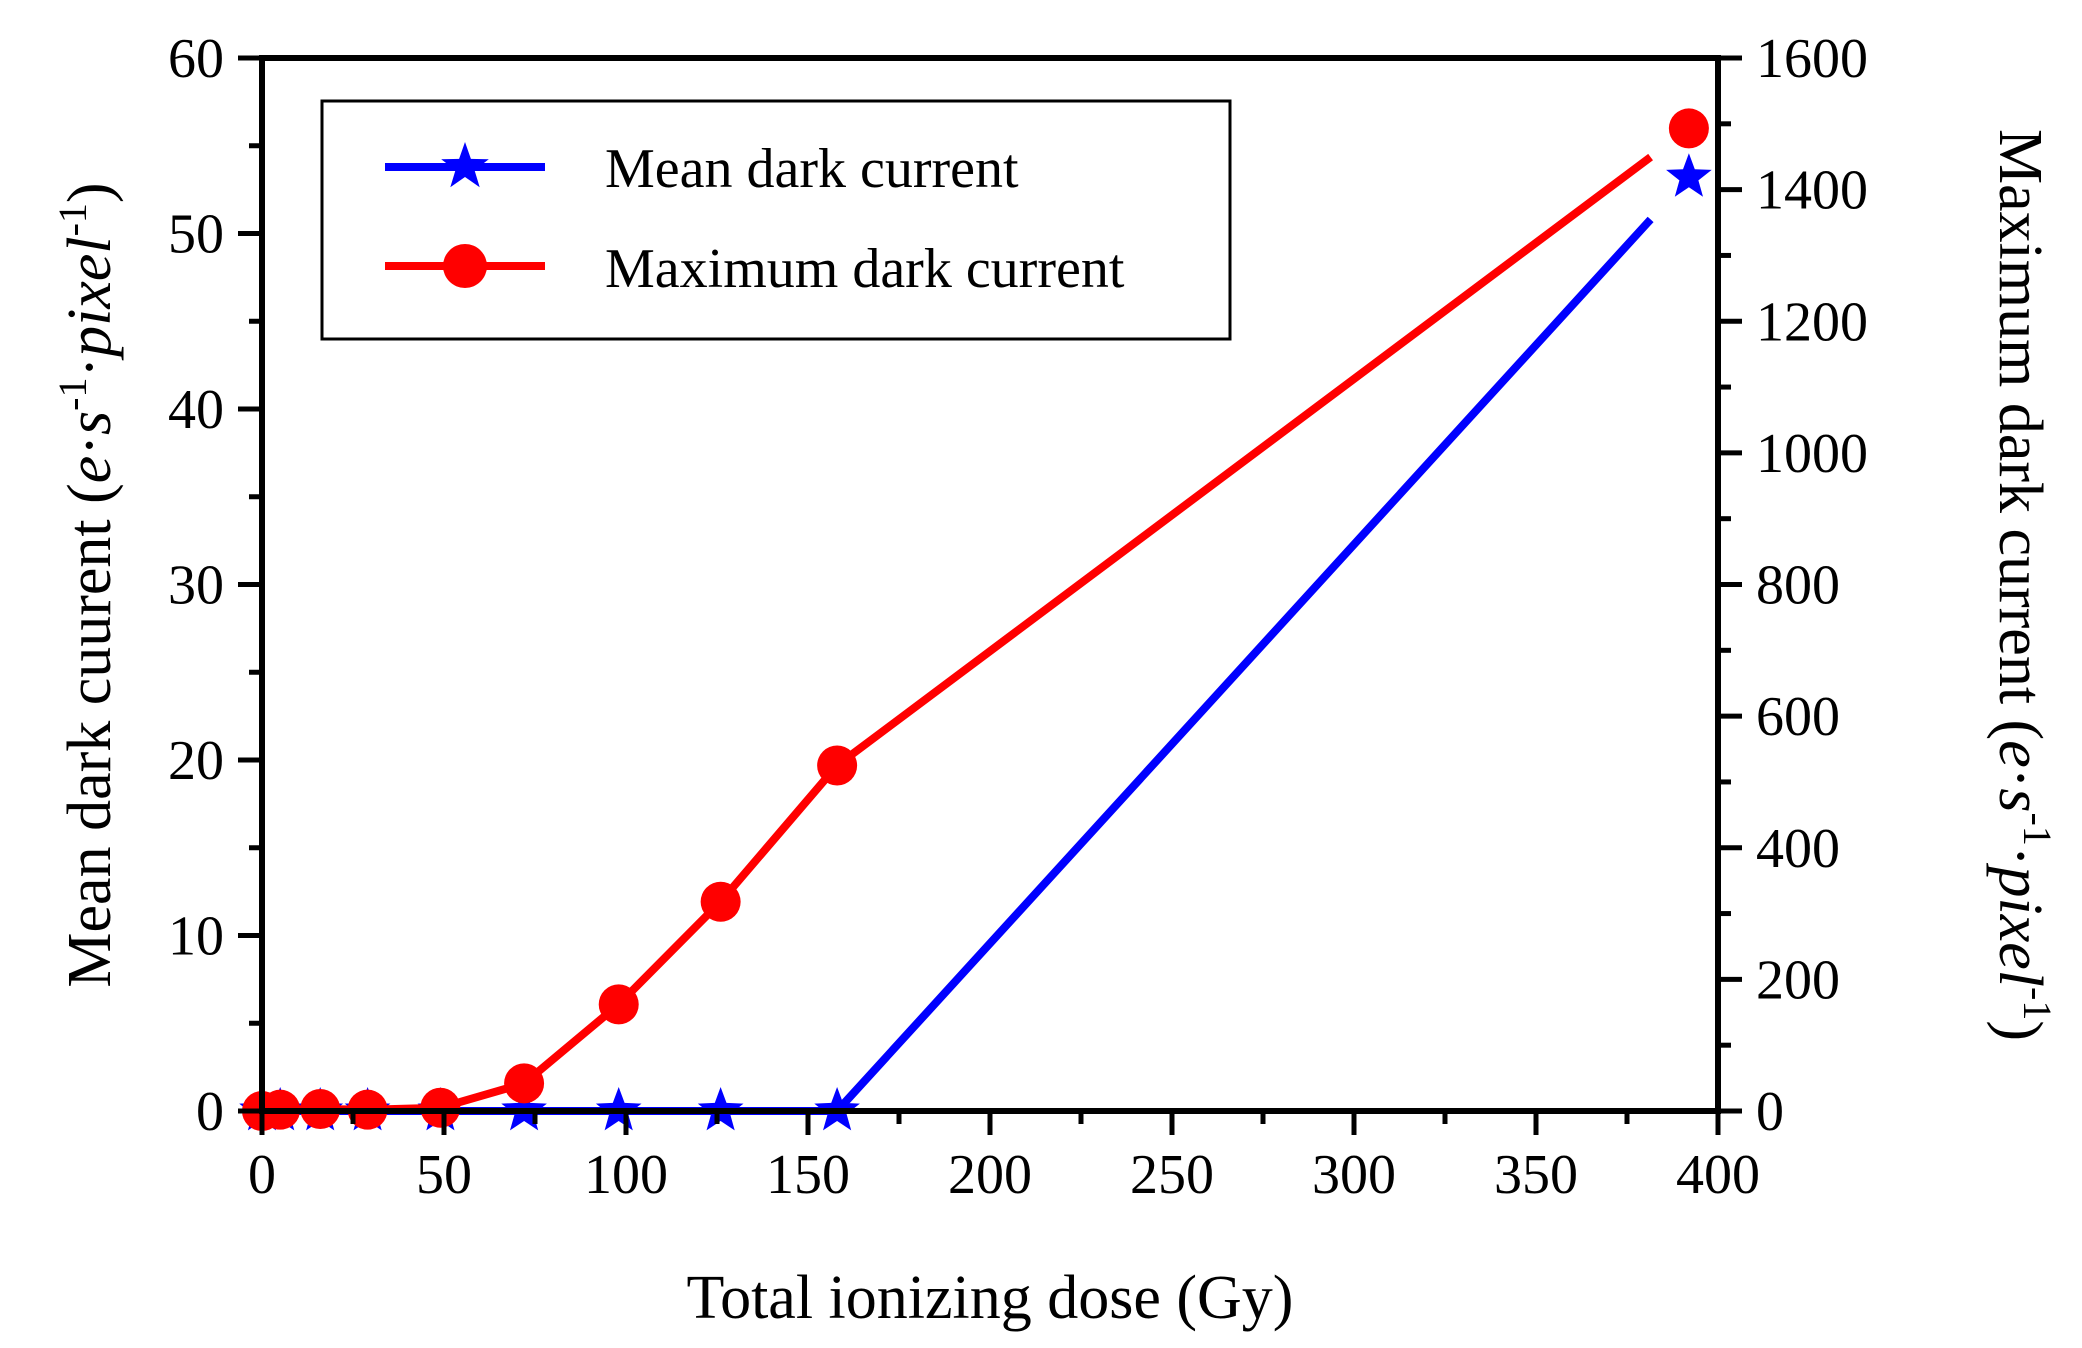 This screenshot has height=1348, width=2082. Describe the element at coordinates (465, 165) in the screenshot. I see `legend-star-marker-icon` at that location.